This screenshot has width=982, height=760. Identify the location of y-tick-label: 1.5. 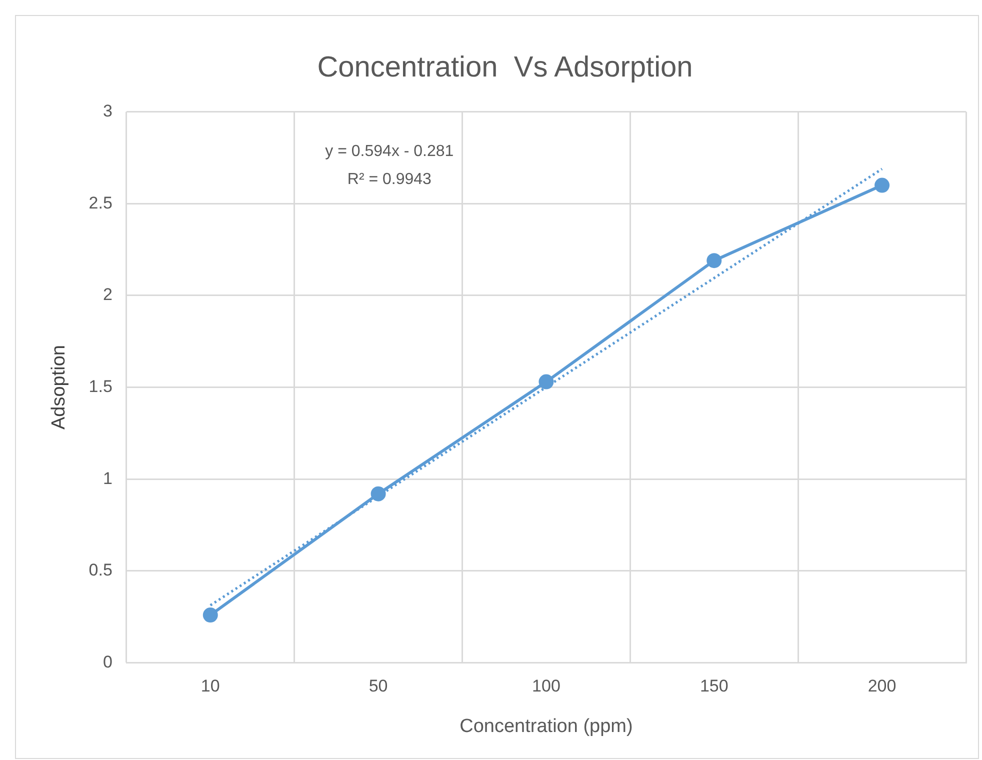
(100, 386).